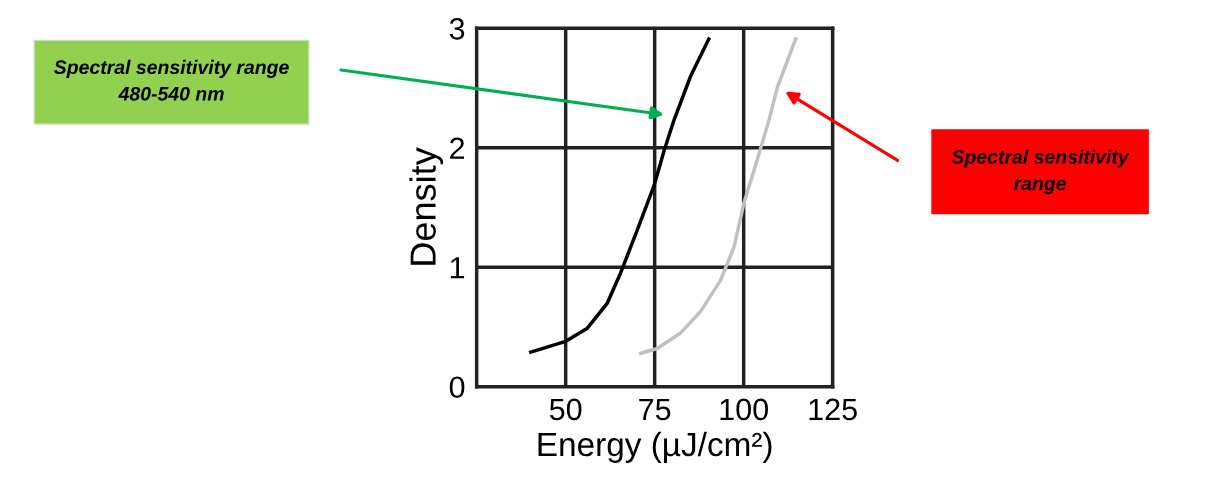 This screenshot has width=1208, height=498. I want to click on x-tick-label: 100, so click(744, 409).